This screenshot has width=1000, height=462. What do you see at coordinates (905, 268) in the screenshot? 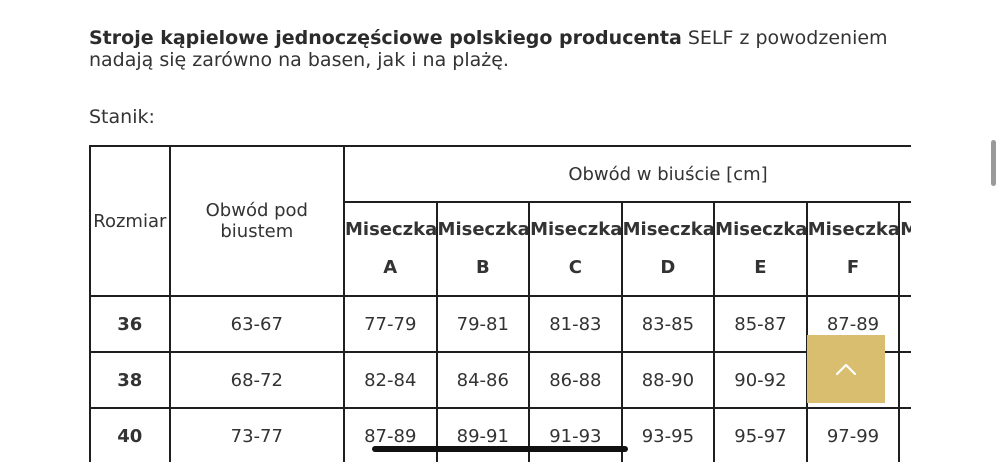
I see `cup-letter: G` at bounding box center [905, 268].